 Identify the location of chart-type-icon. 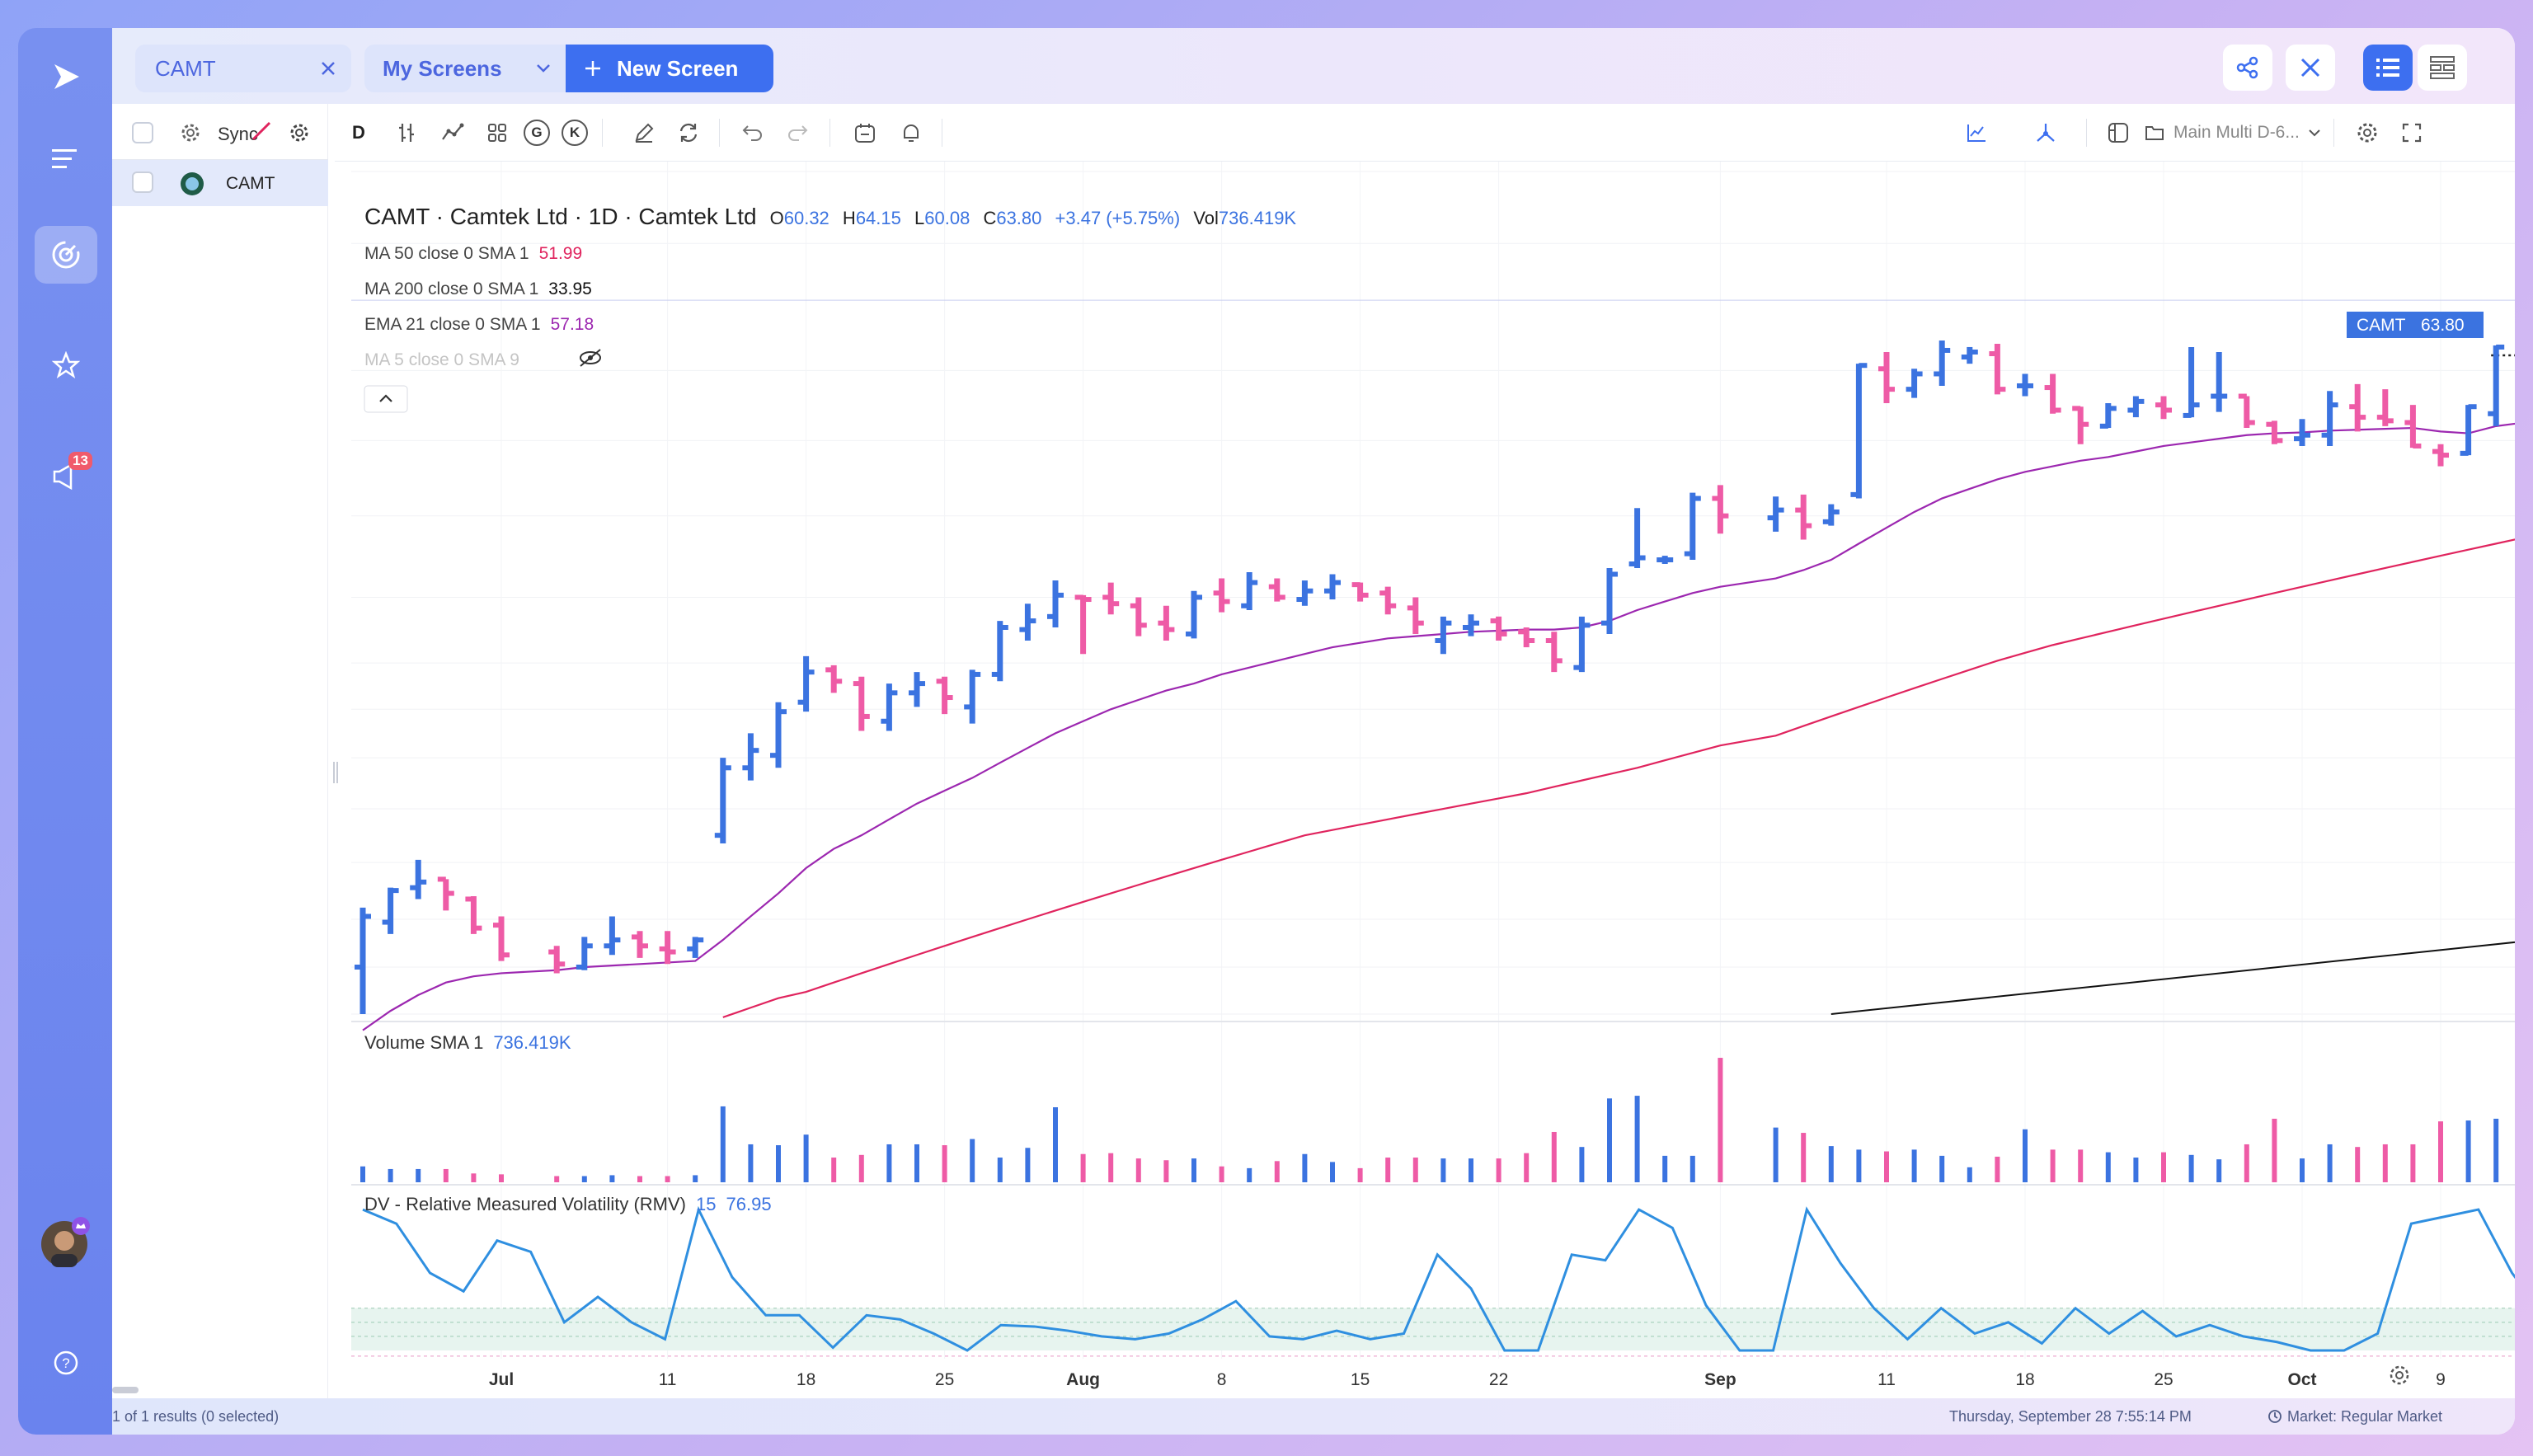
(1977, 133).